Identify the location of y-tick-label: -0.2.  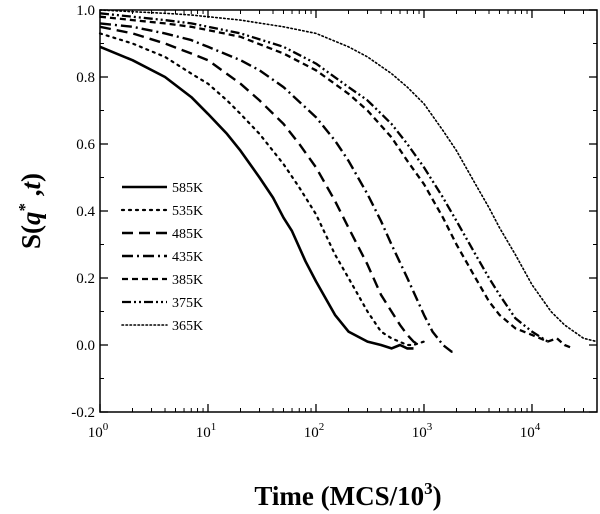
(83, 413).